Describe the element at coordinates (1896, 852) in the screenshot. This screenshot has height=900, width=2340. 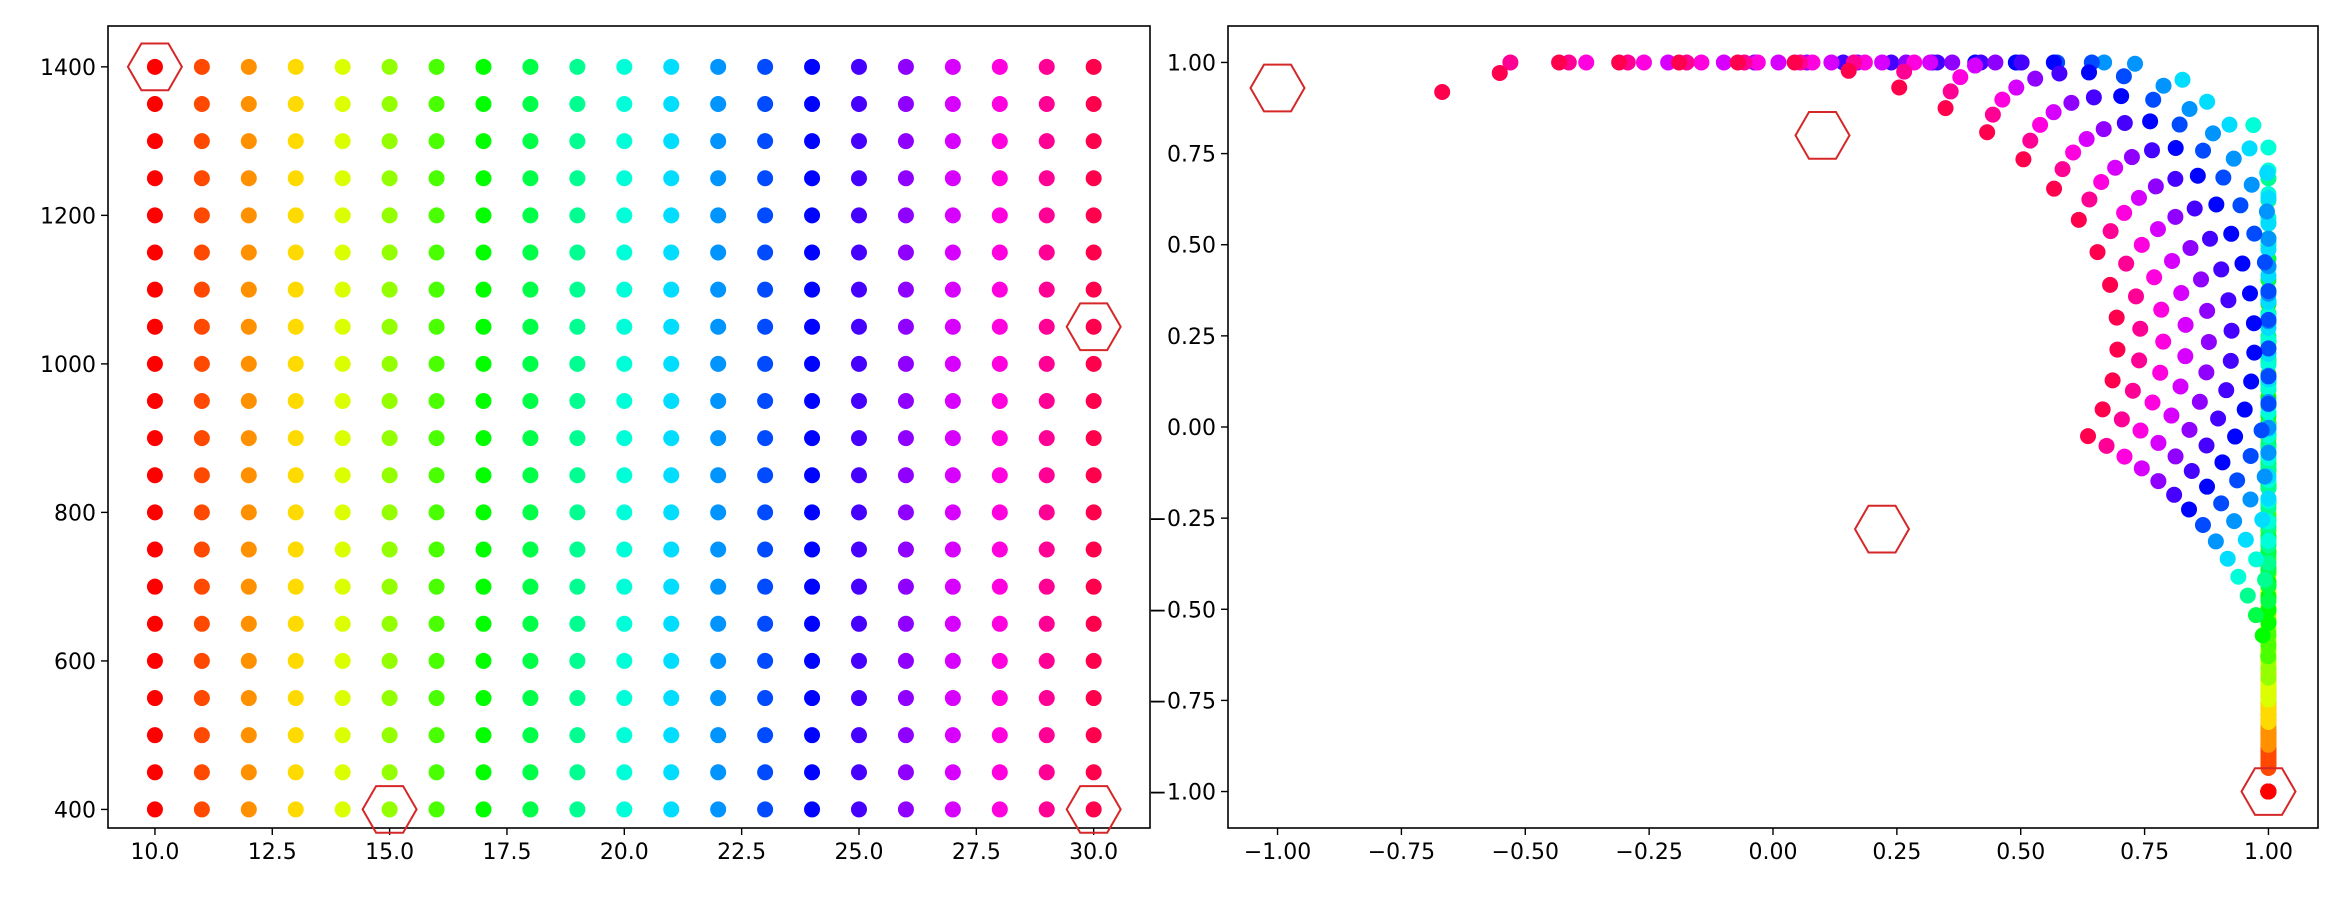
I see `x-tick-label: 0.25` at that location.